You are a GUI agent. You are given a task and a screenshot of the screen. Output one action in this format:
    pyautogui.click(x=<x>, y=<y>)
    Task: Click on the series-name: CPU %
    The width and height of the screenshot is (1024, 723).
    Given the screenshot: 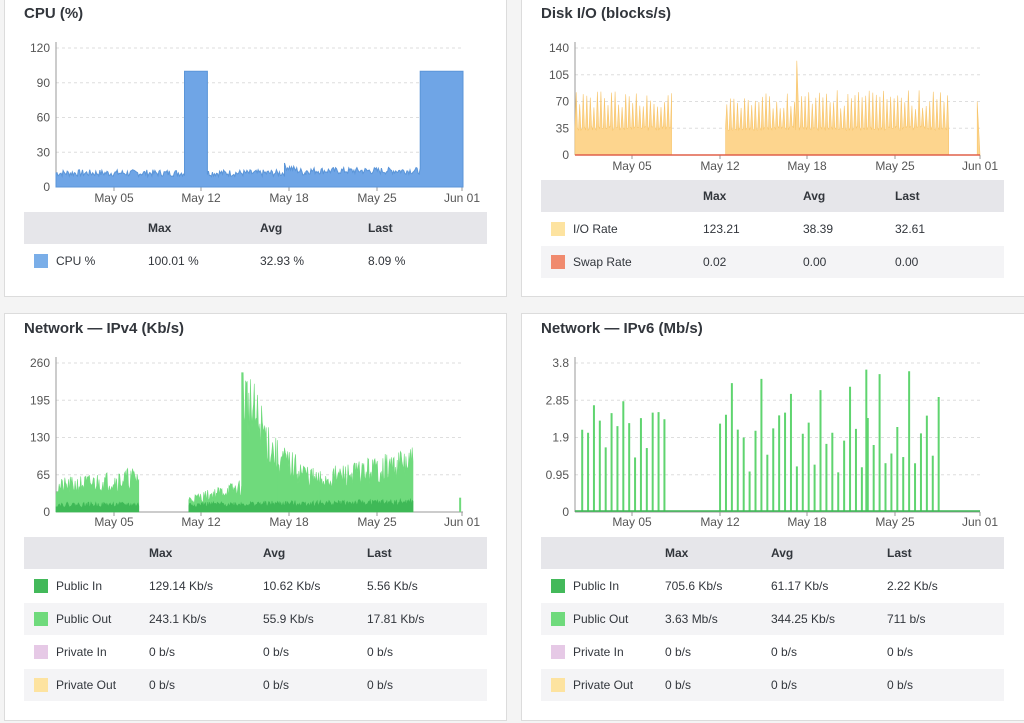 What is the action you would take?
    pyautogui.click(x=76, y=260)
    